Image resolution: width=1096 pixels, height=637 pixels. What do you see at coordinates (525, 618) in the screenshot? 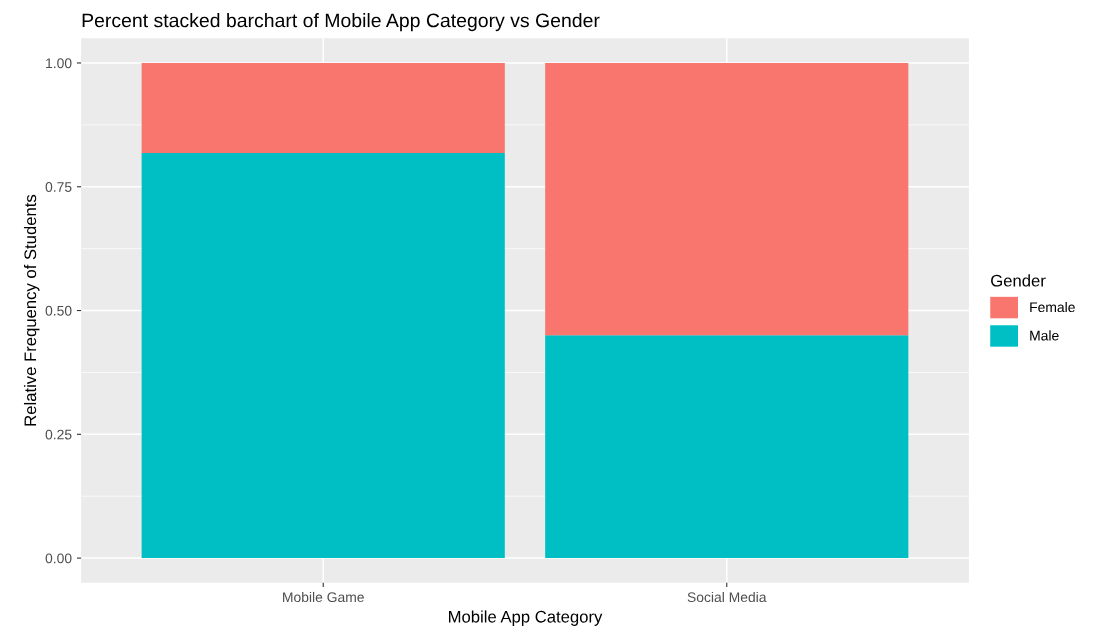
I see `x-axis-title: Mobile App Category` at bounding box center [525, 618].